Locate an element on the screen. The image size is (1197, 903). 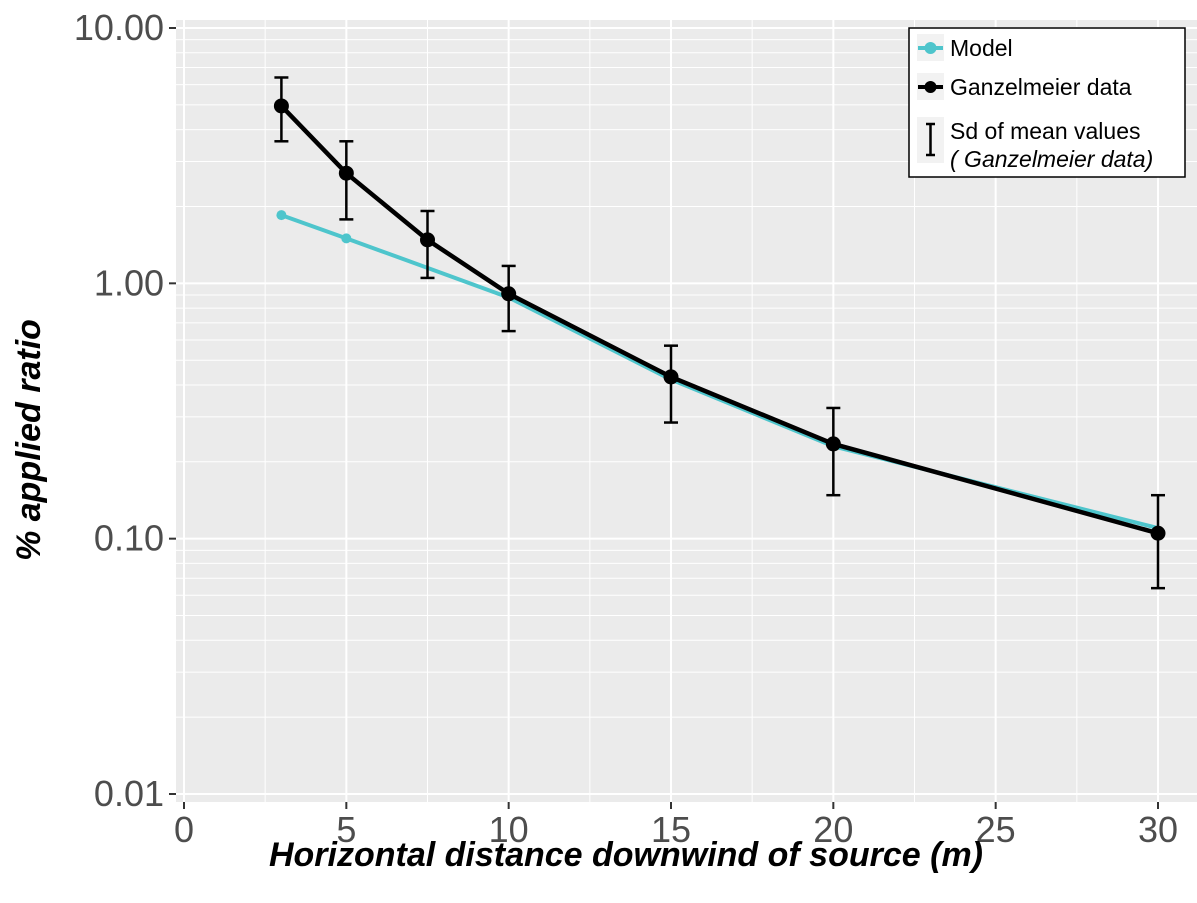
x-tick-label: 5 is located at coordinates (346, 829).